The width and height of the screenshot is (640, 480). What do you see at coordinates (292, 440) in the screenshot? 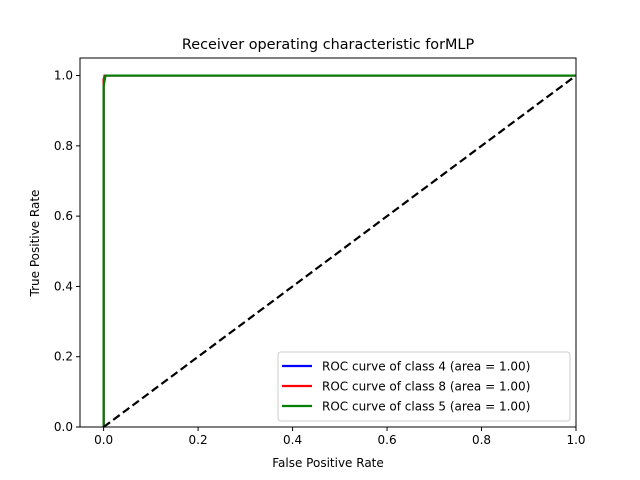
I see `x-tick-label: 0.4` at bounding box center [292, 440].